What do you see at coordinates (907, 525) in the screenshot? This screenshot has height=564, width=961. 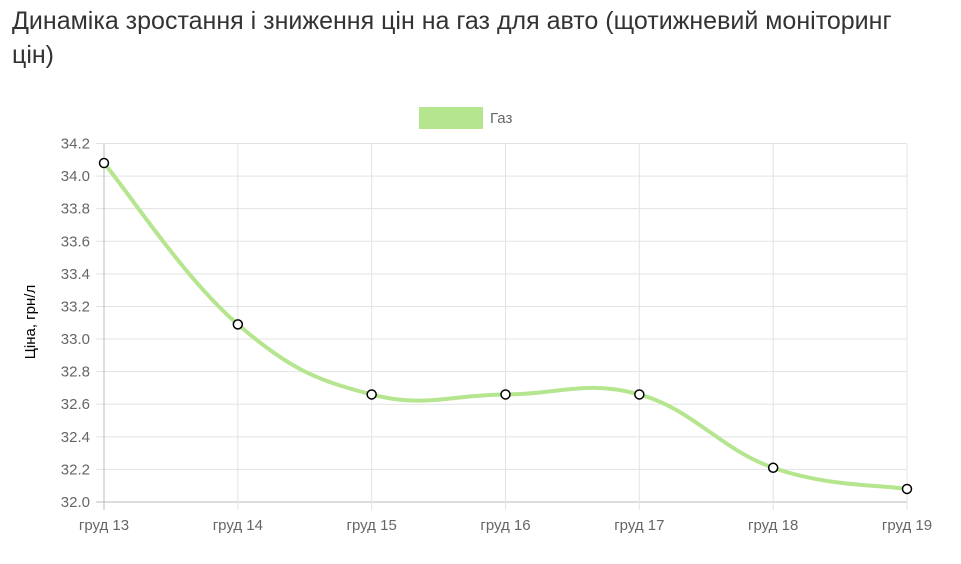 I see `x-tick-label: груд 19` at bounding box center [907, 525].